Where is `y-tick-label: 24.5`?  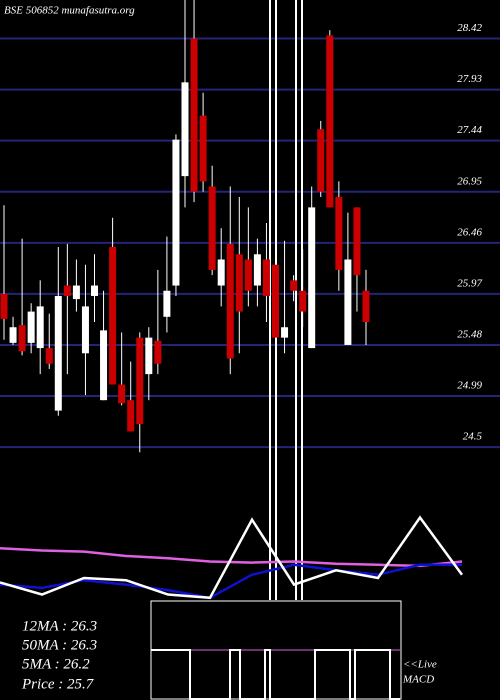 y-tick-label: 24.5 is located at coordinates (473, 437).